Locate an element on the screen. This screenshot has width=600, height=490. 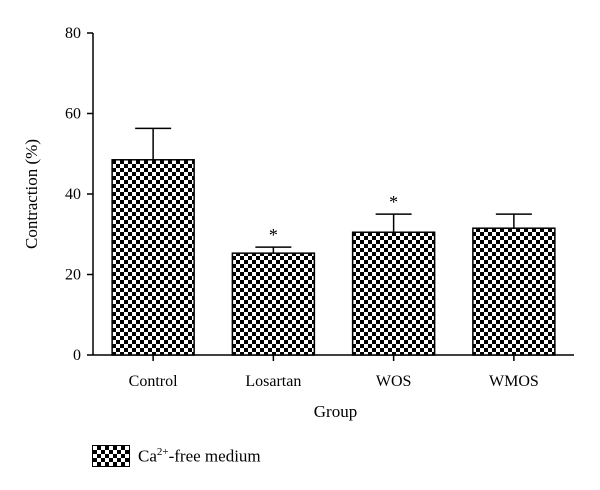
legend-superscript: 2+ is located at coordinates (162, 451).